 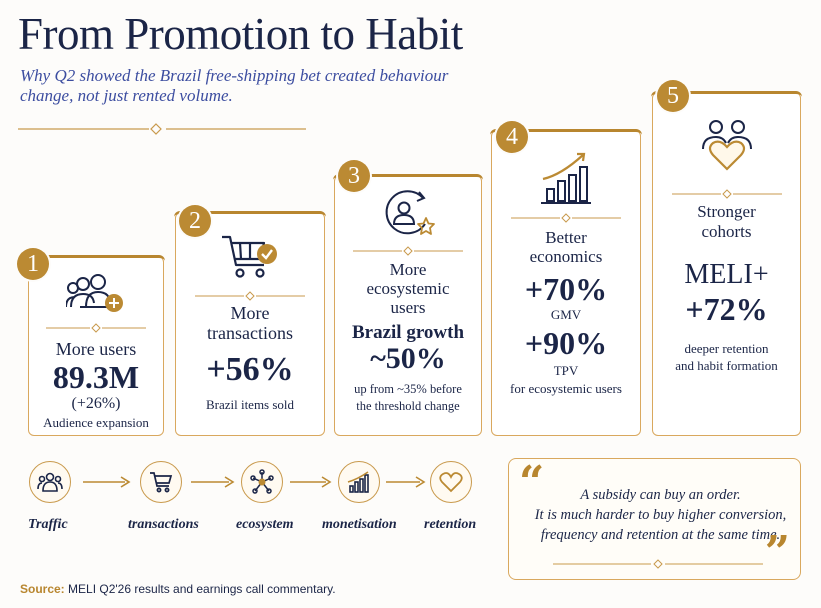 What do you see at coordinates (566, 314) in the screenshot?
I see `step-4-metric1-label: GMV` at bounding box center [566, 314].